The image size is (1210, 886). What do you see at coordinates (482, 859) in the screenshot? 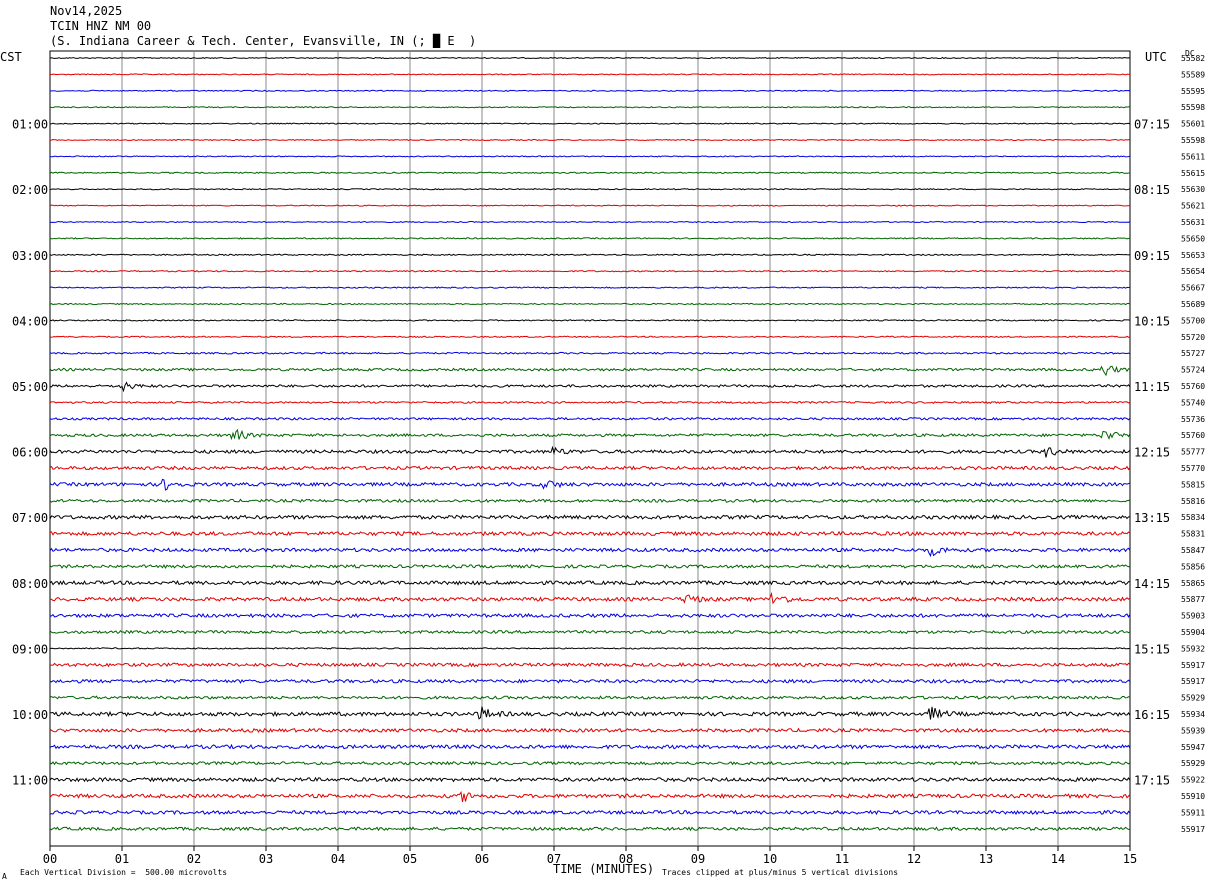
I see `x-tick-label: 06` at bounding box center [482, 859].